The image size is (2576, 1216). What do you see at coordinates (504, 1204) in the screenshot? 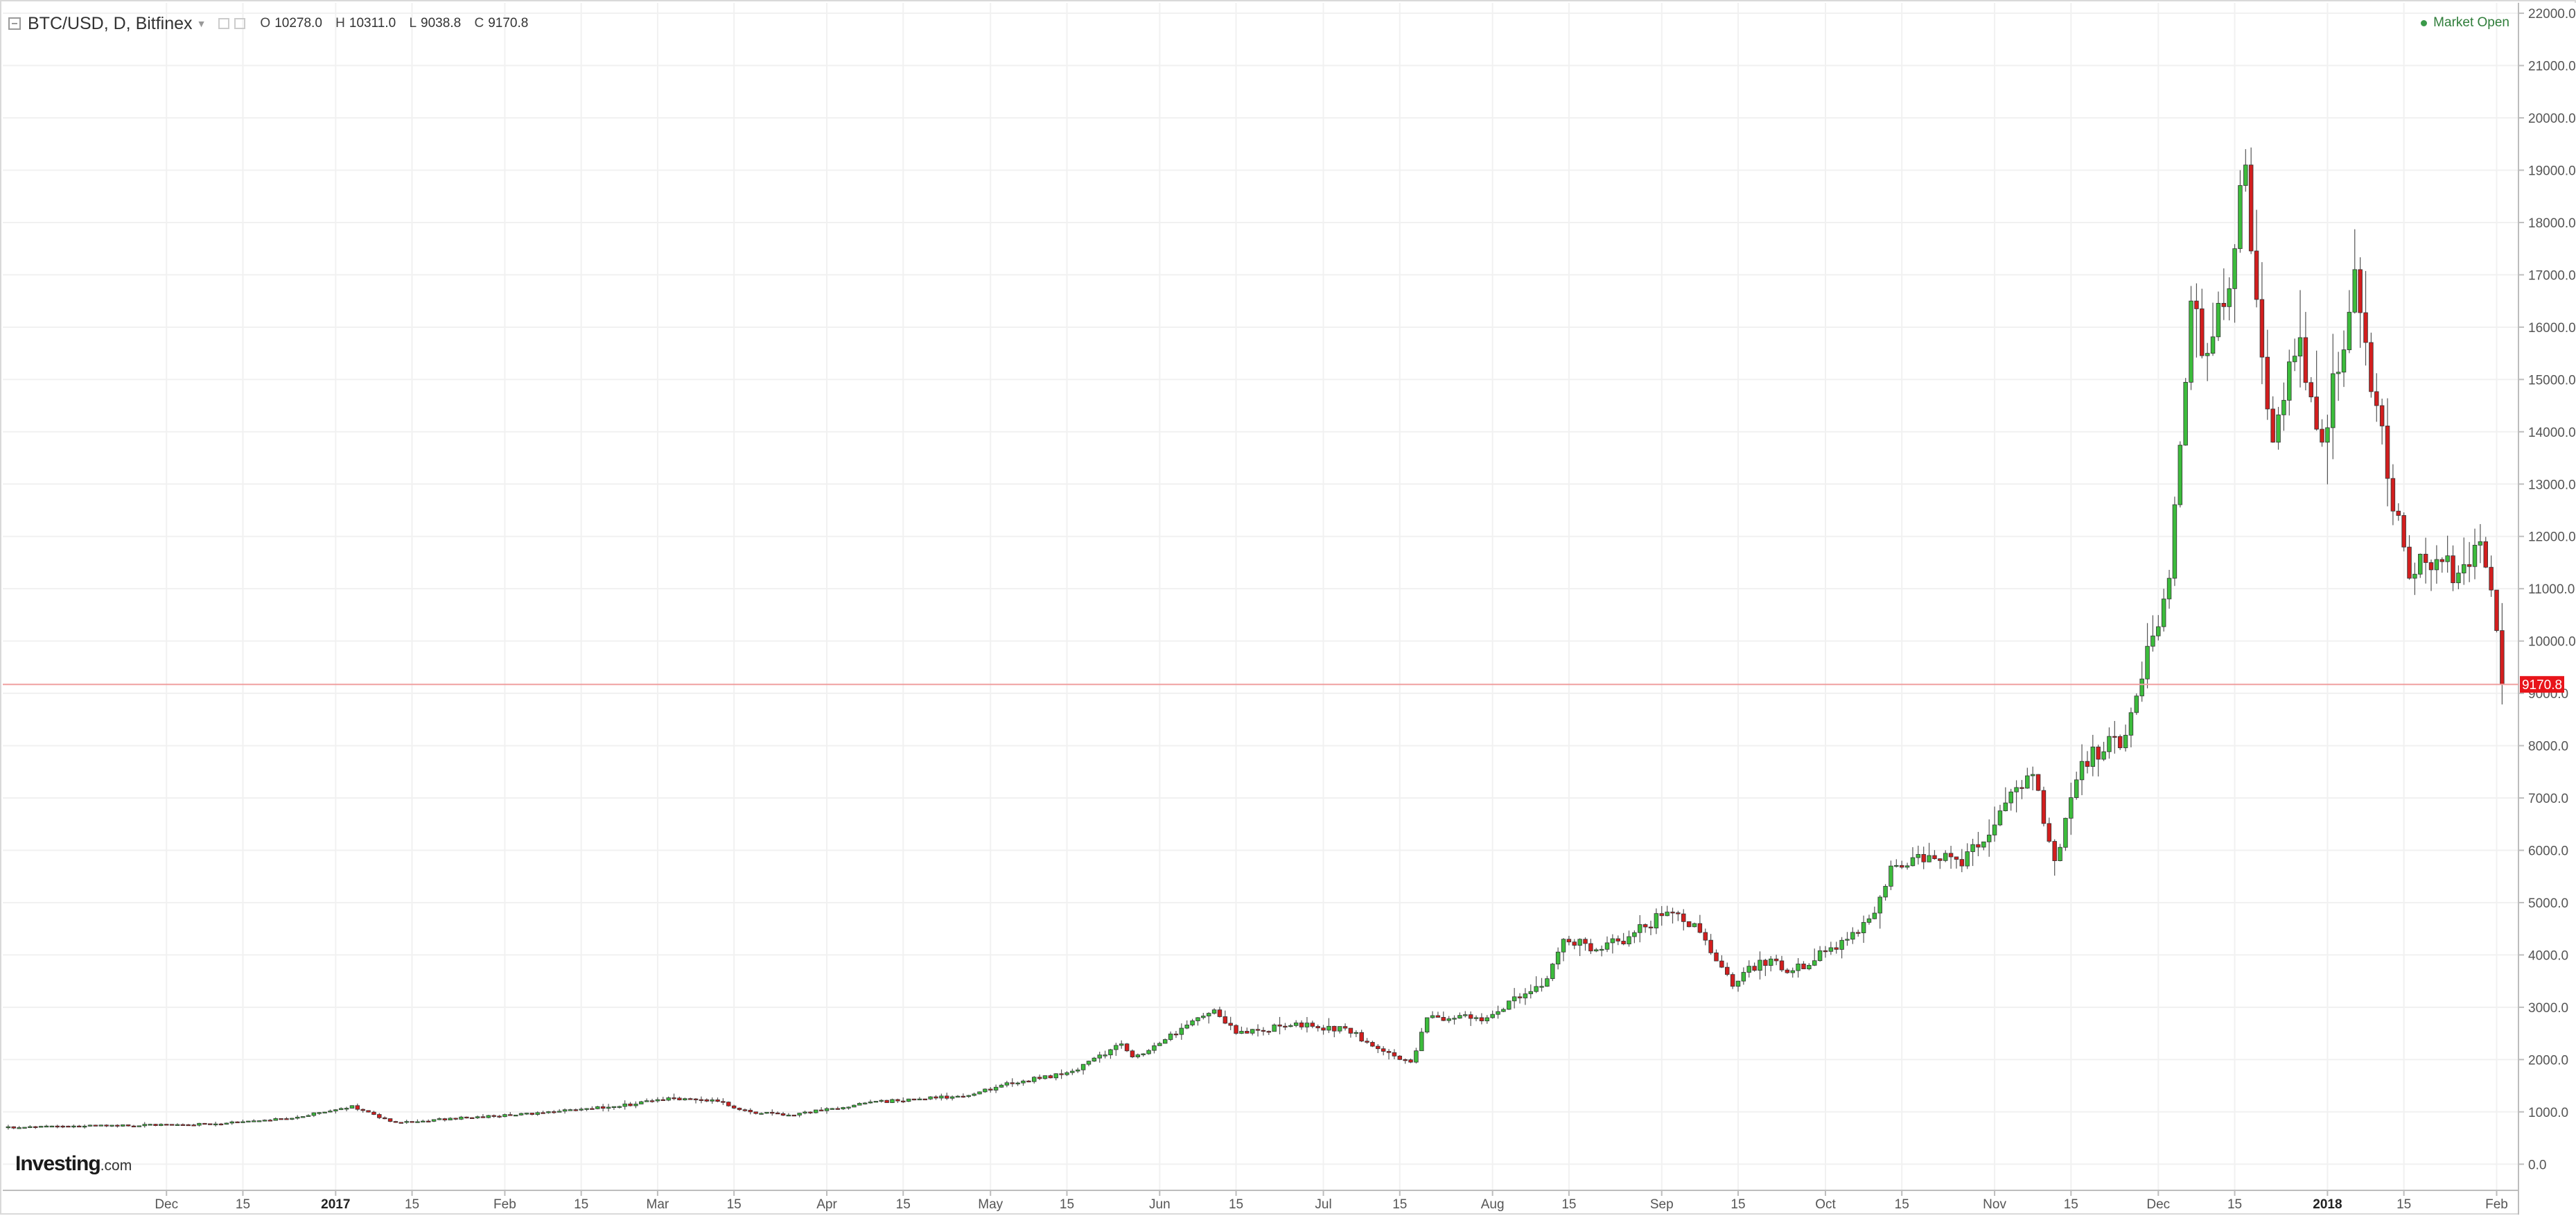
I see `time-tick-label: Feb` at bounding box center [504, 1204].